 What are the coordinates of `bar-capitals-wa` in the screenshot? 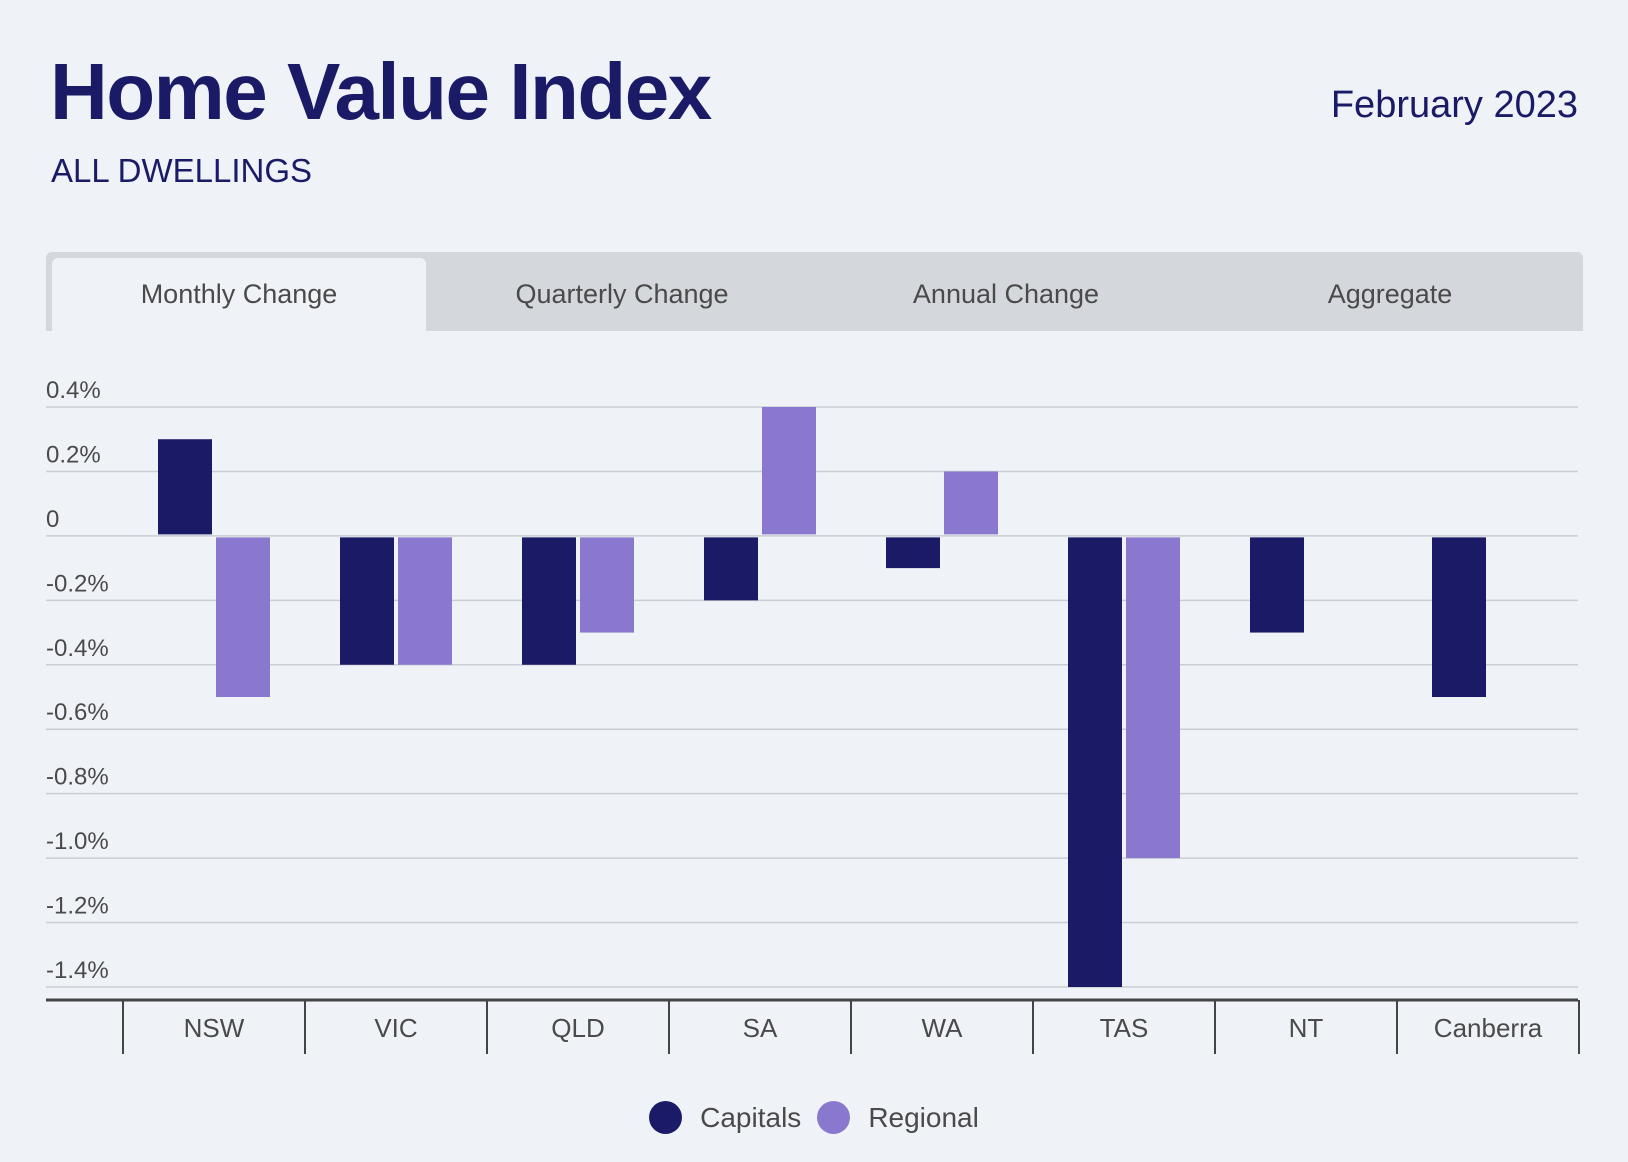 It's located at (913, 553).